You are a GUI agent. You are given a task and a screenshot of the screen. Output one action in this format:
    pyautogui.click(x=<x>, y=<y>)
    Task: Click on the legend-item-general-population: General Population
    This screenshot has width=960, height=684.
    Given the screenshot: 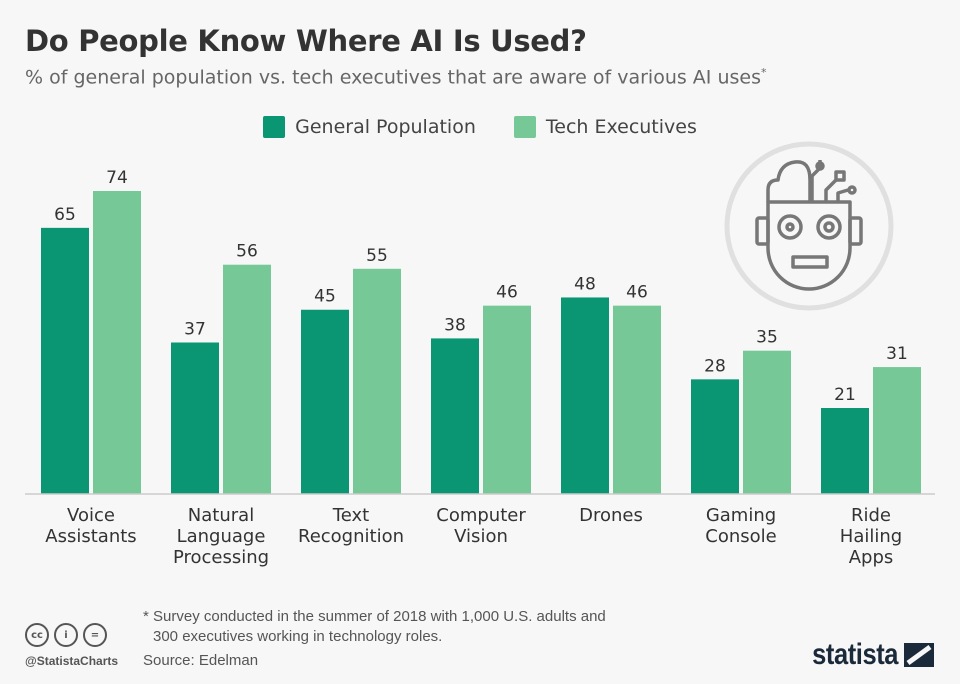 What is the action you would take?
    pyautogui.click(x=369, y=127)
    